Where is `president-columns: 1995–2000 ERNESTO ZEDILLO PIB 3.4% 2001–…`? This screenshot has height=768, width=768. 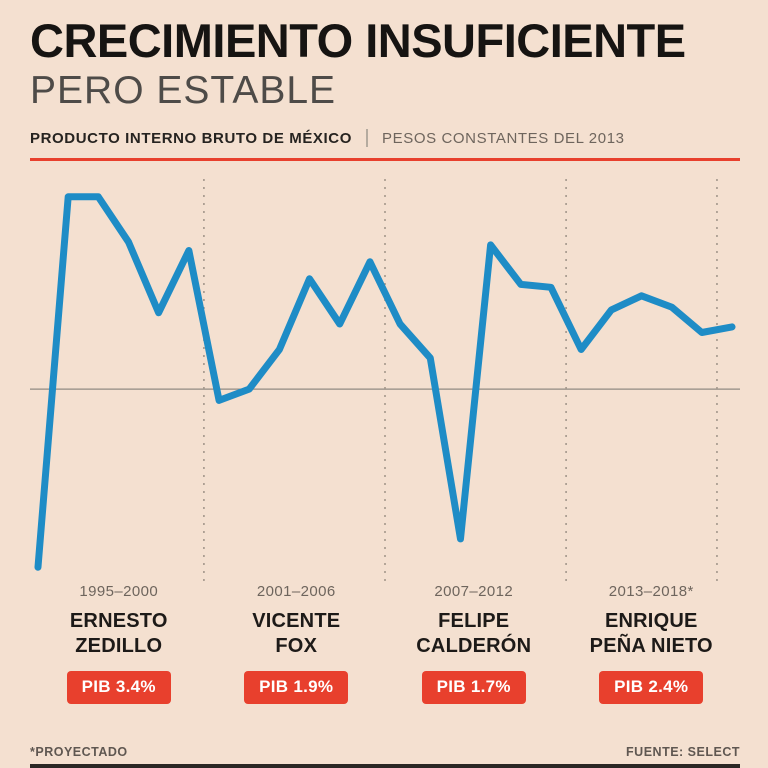
president-columns: 1995–2000 ERNESTO ZEDILLO PIB 3.4% 2001–… is located at coordinates (385, 644).